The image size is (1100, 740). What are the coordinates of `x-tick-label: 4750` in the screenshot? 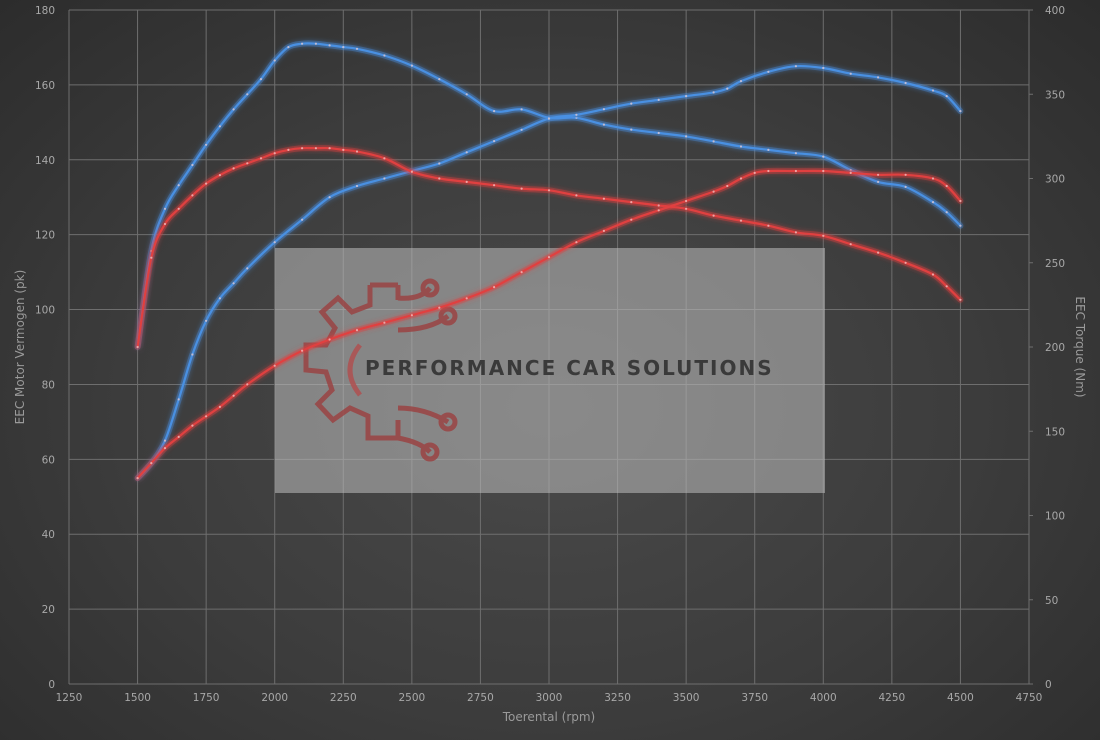 It's located at (1029, 698).